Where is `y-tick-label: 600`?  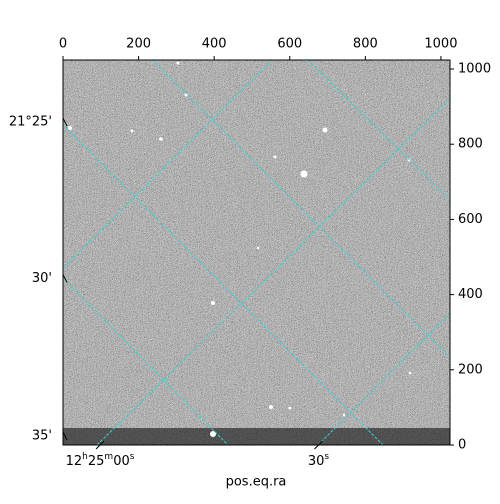 y-tick-label: 600 is located at coordinates (470, 219).